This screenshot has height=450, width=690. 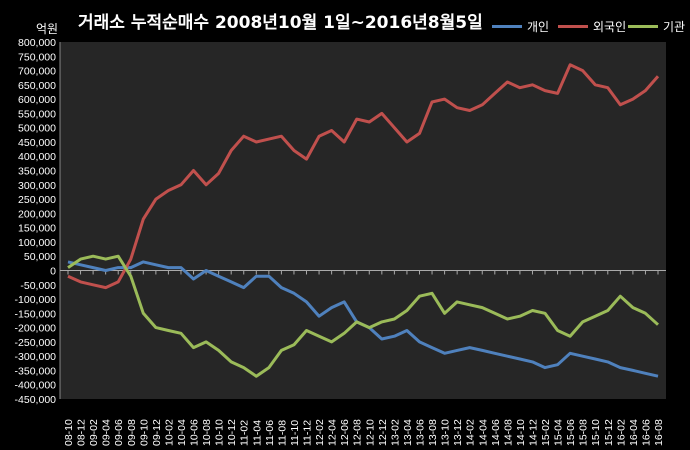 I want to click on x-tick-label: 12-02, so click(x=320, y=432).